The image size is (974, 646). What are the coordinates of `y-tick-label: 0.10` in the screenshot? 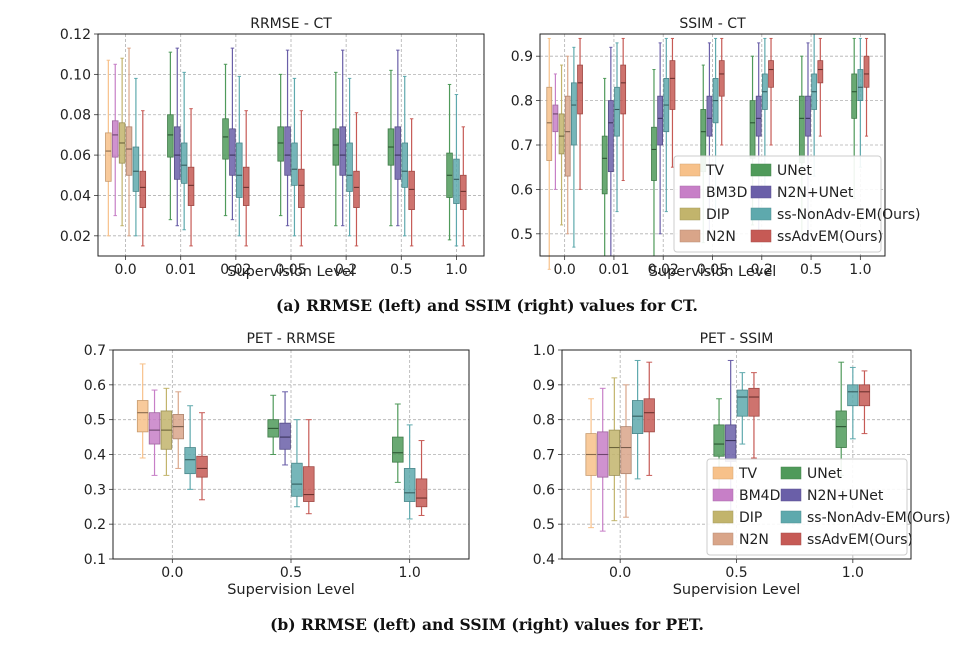 It's located at (75, 75).